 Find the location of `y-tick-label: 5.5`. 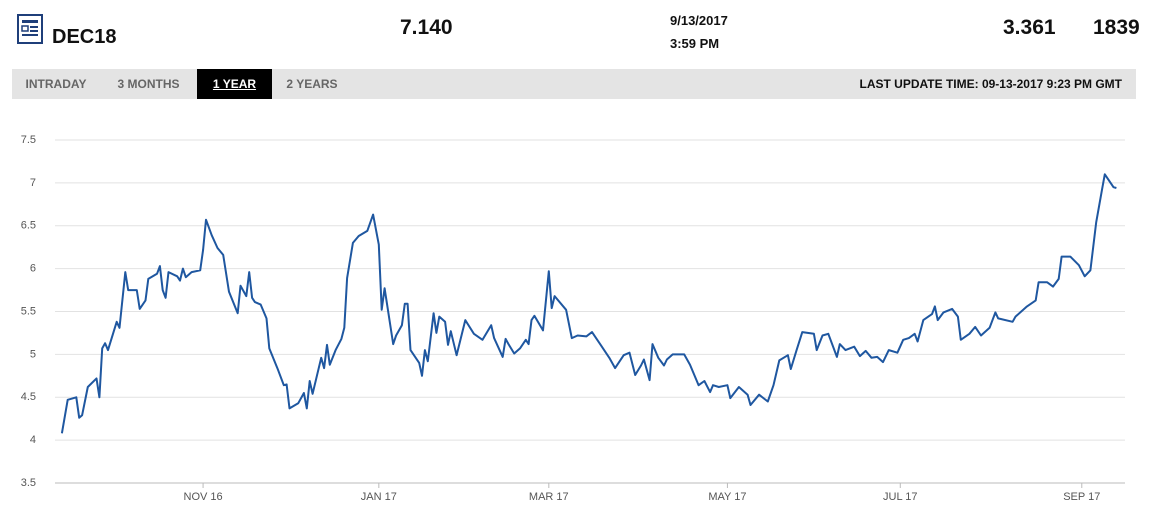

y-tick-label: 5.5 is located at coordinates (28, 311).